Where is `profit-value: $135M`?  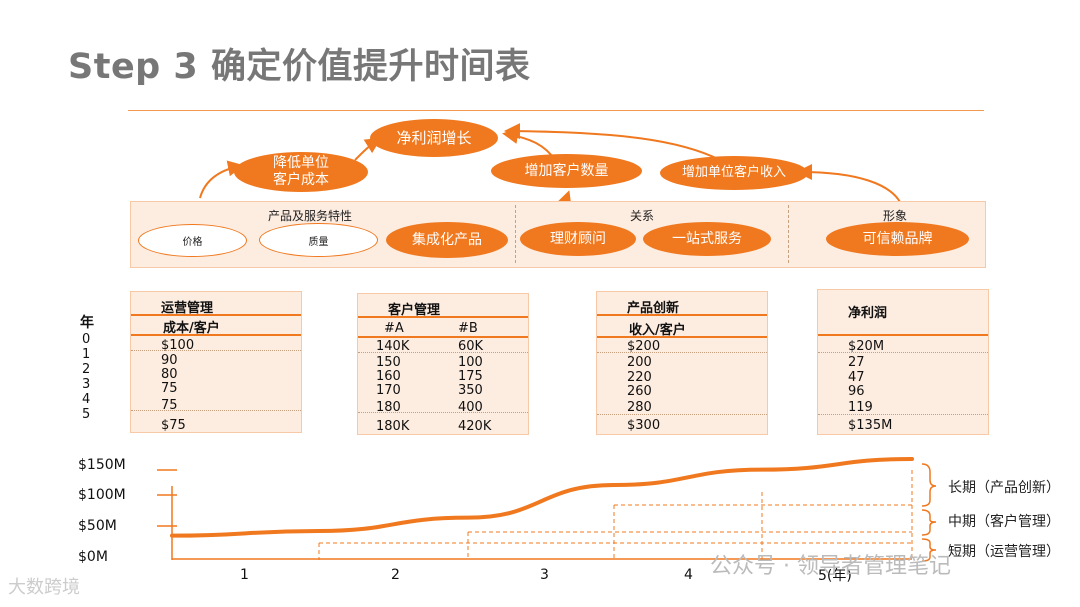 profit-value: $135M is located at coordinates (870, 425).